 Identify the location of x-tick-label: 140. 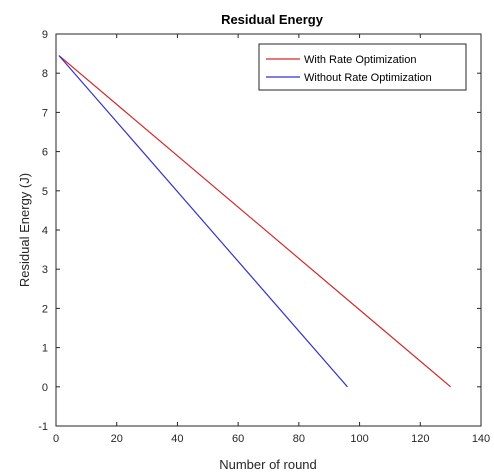
(481, 439).